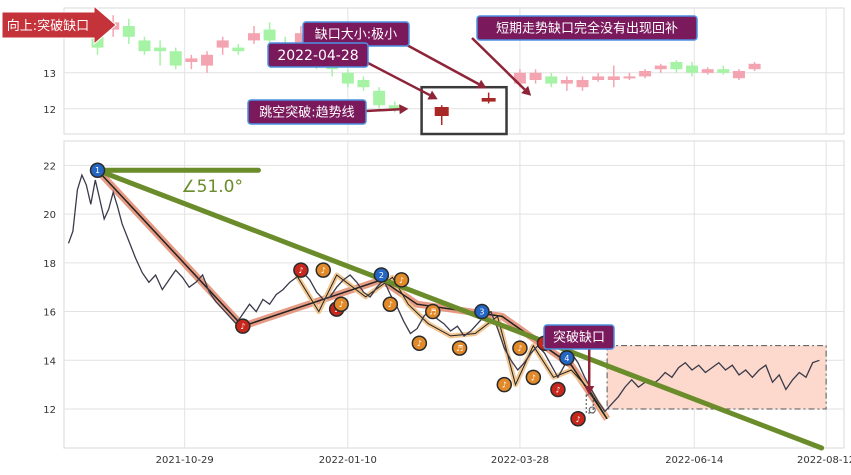 The height and width of the screenshot is (475, 851). Describe the element at coordinates (49, 288) in the screenshot. I see `price-y-tick-labels: 12 14 16 18 20 22` at that location.